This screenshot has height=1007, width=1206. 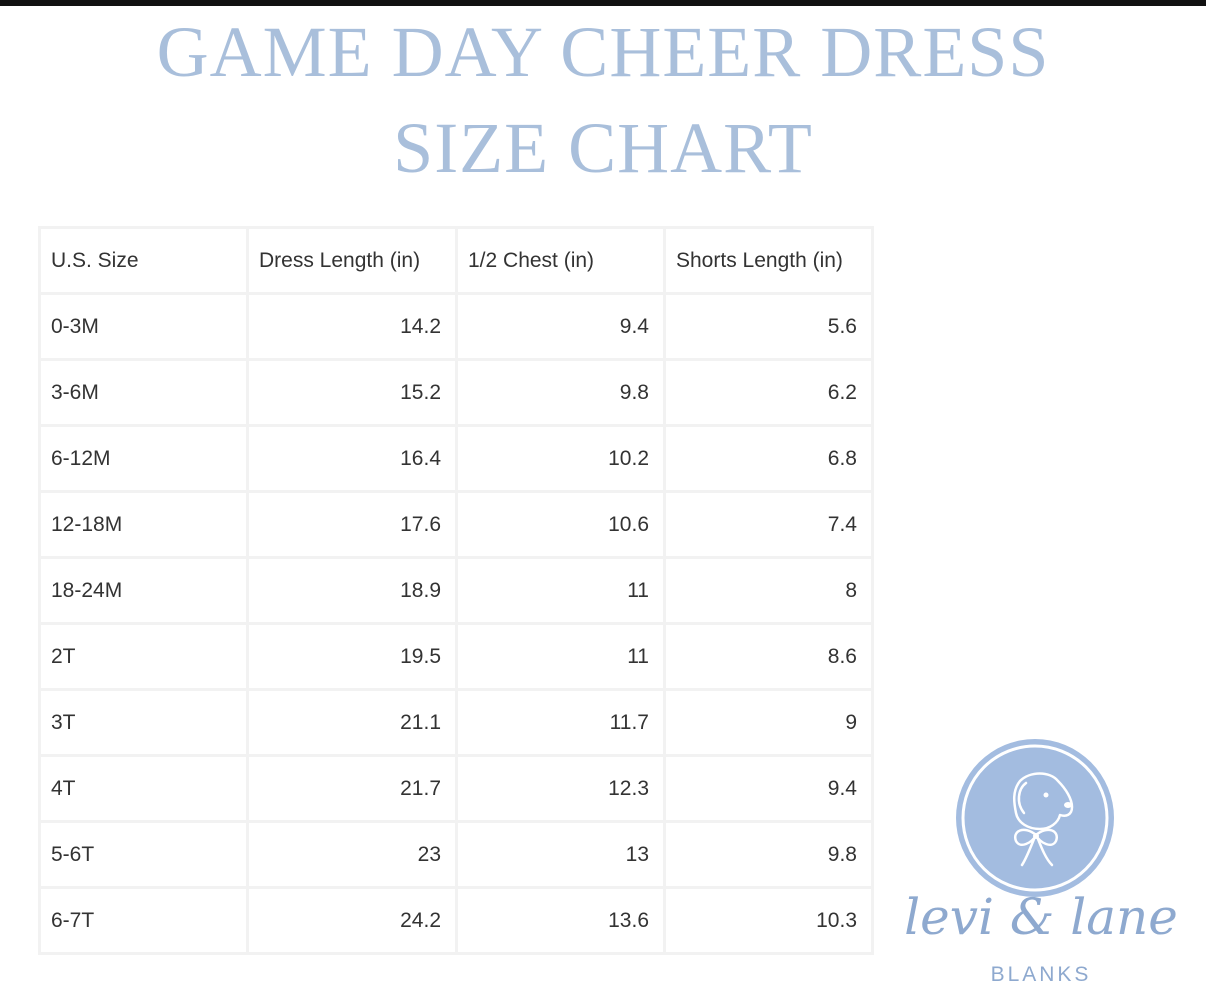 What do you see at coordinates (352, 788) in the screenshot?
I see `dress-length-cell: 21.7` at bounding box center [352, 788].